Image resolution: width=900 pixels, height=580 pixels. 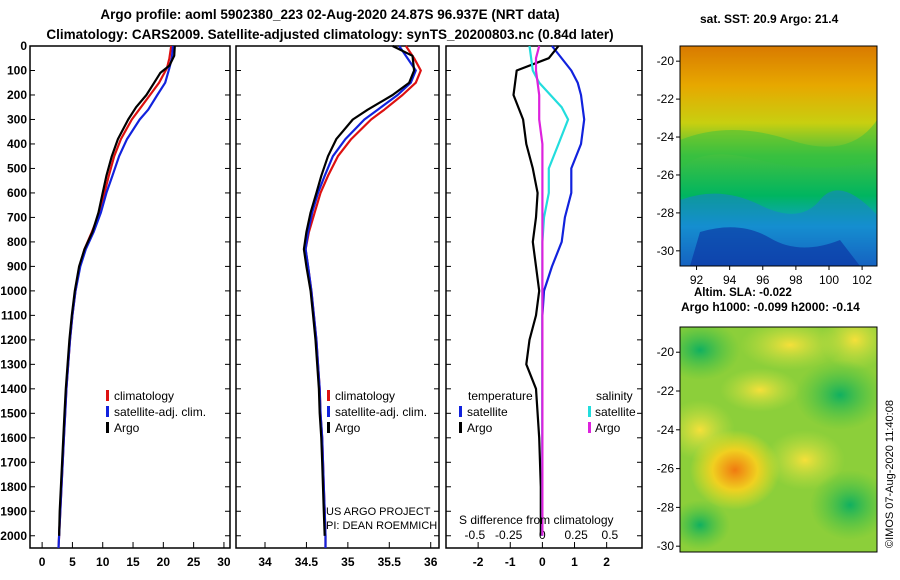 What do you see at coordinates (890, 474) in the screenshot?
I see `imos-timestamp: ©IMOS 07-Aug-2020 11:40:08` at bounding box center [890, 474].